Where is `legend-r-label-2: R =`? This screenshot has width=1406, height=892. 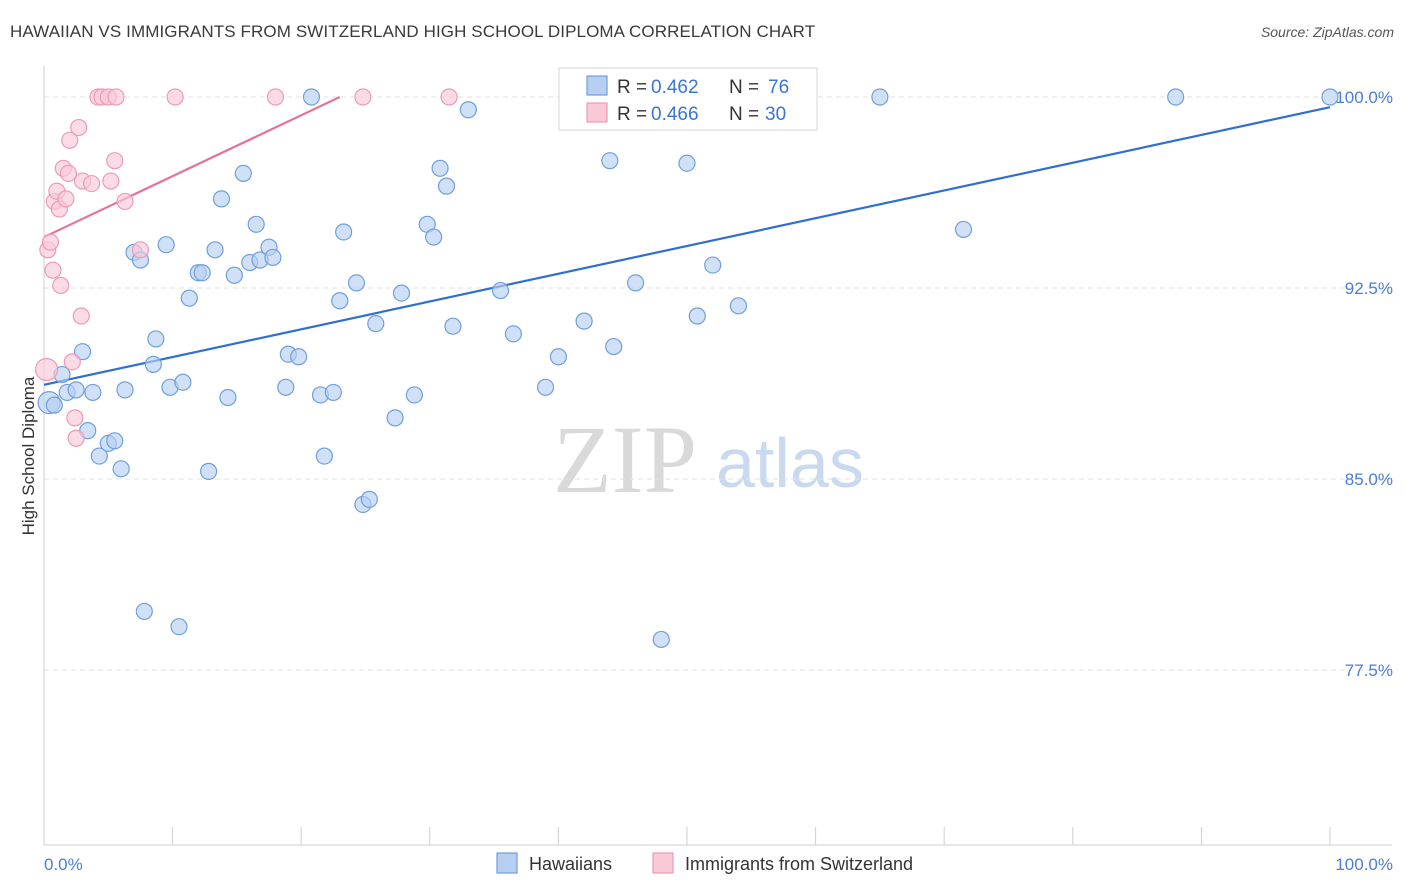
legend-r-label-2: R = is located at coordinates (632, 114).